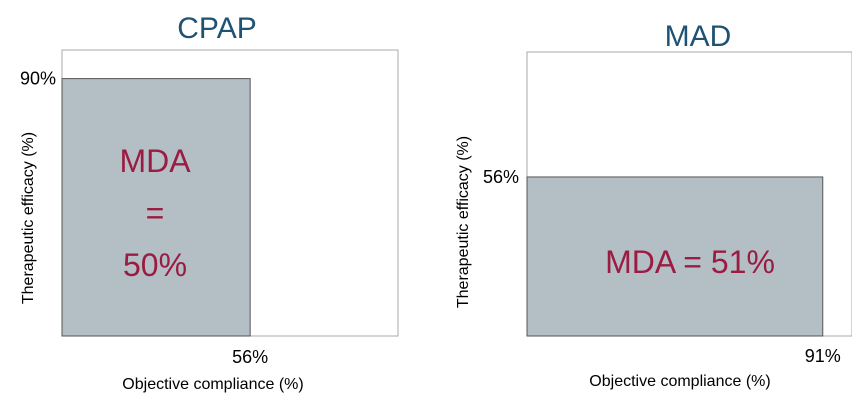 This screenshot has height=394, width=852. Describe the element at coordinates (155, 161) in the screenshot. I see `mda-annotation: MDA` at that location.